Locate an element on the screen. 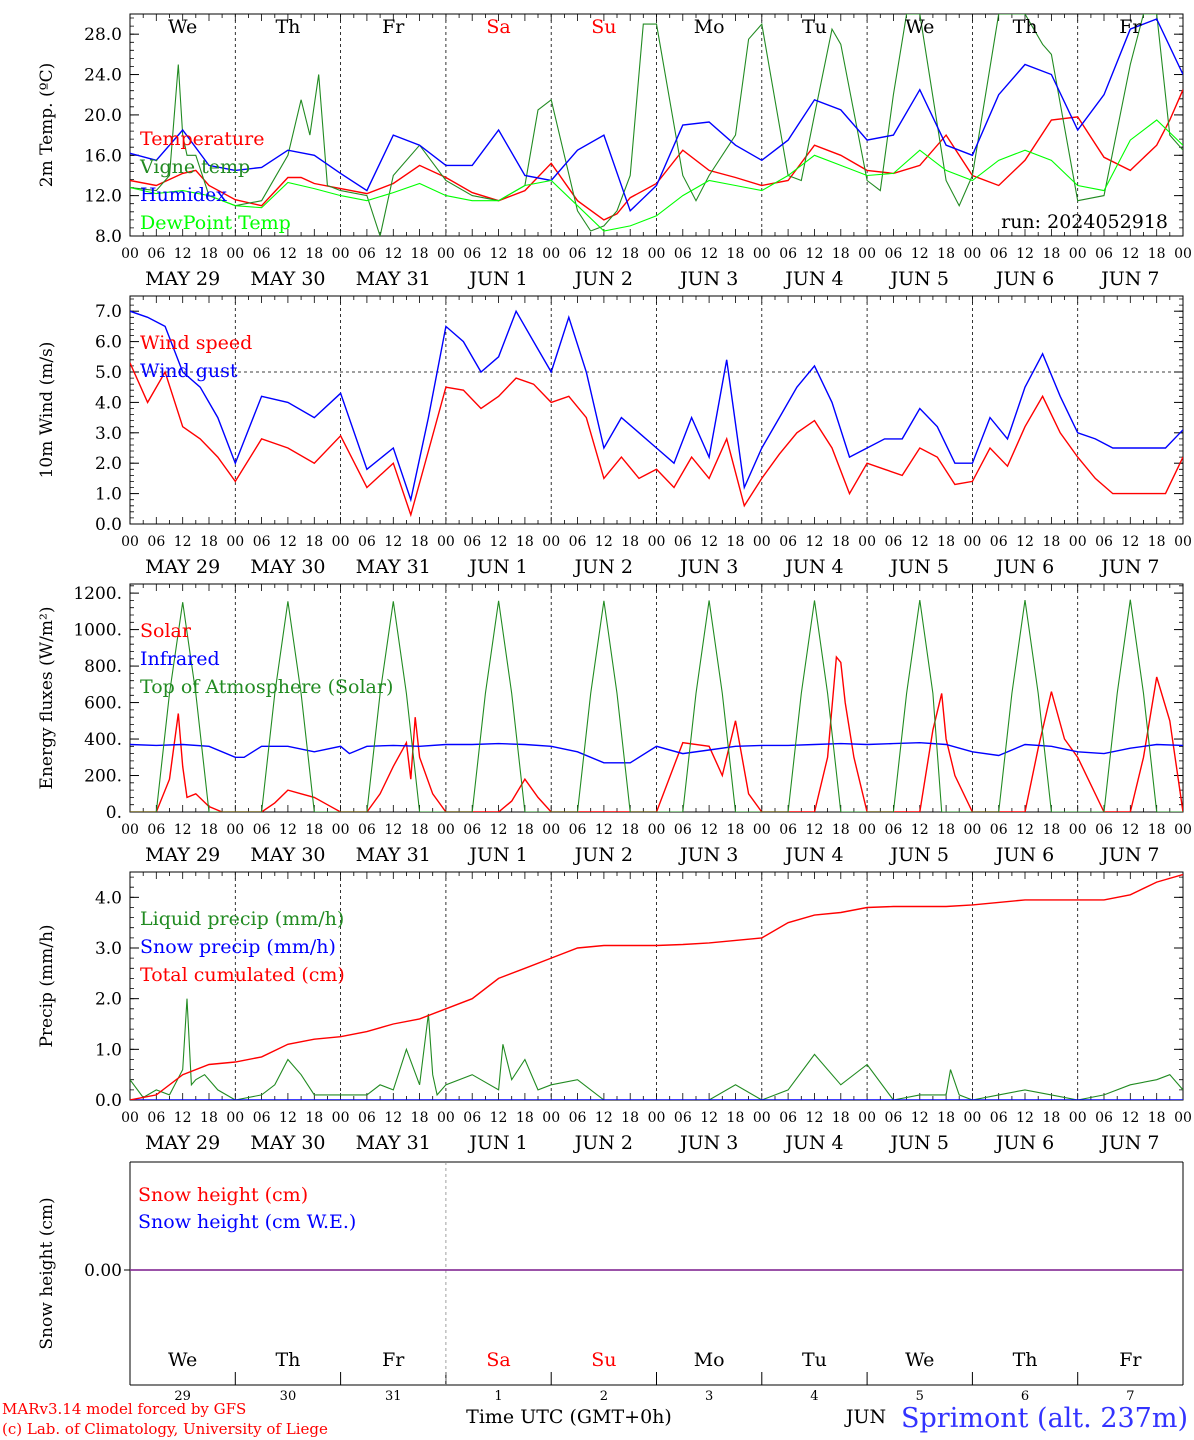  day-number-label: 7 is located at coordinates (1130, 1396).